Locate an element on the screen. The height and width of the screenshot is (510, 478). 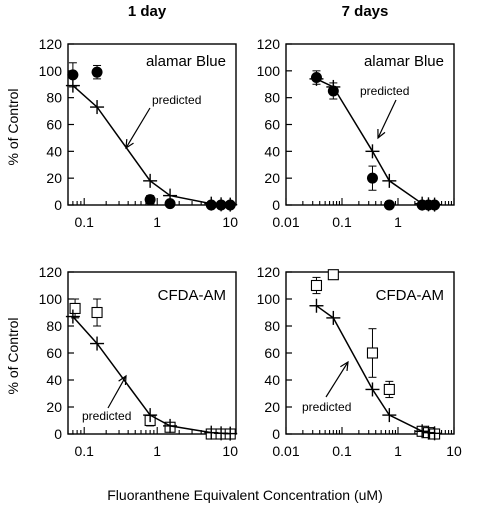
column-title-7-days: 7 days is located at coordinates (365, 11).